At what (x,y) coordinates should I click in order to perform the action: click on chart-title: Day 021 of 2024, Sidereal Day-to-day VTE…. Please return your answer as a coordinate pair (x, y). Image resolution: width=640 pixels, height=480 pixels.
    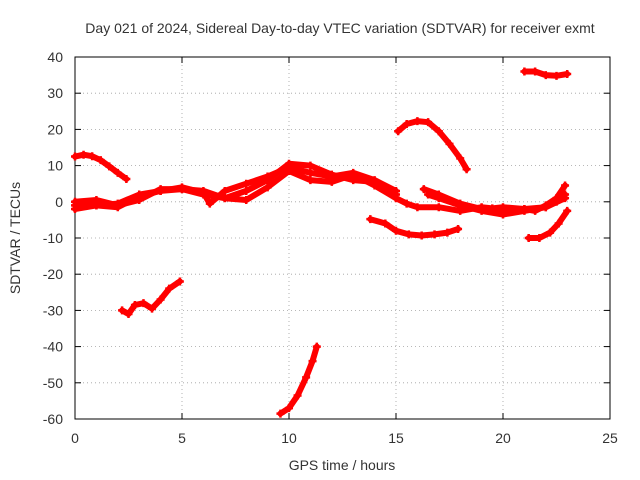
    Looking at the image, I should click on (339, 28).